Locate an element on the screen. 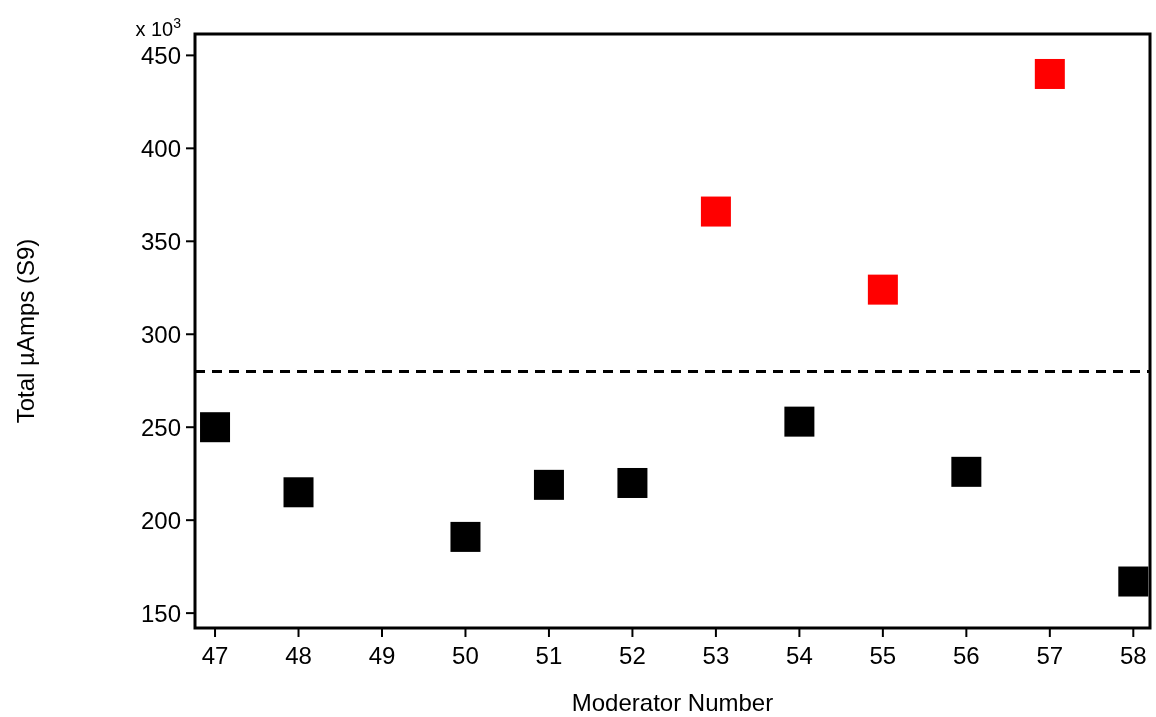 The height and width of the screenshot is (717, 1156). y-tick-label: 200 is located at coordinates (160, 520).